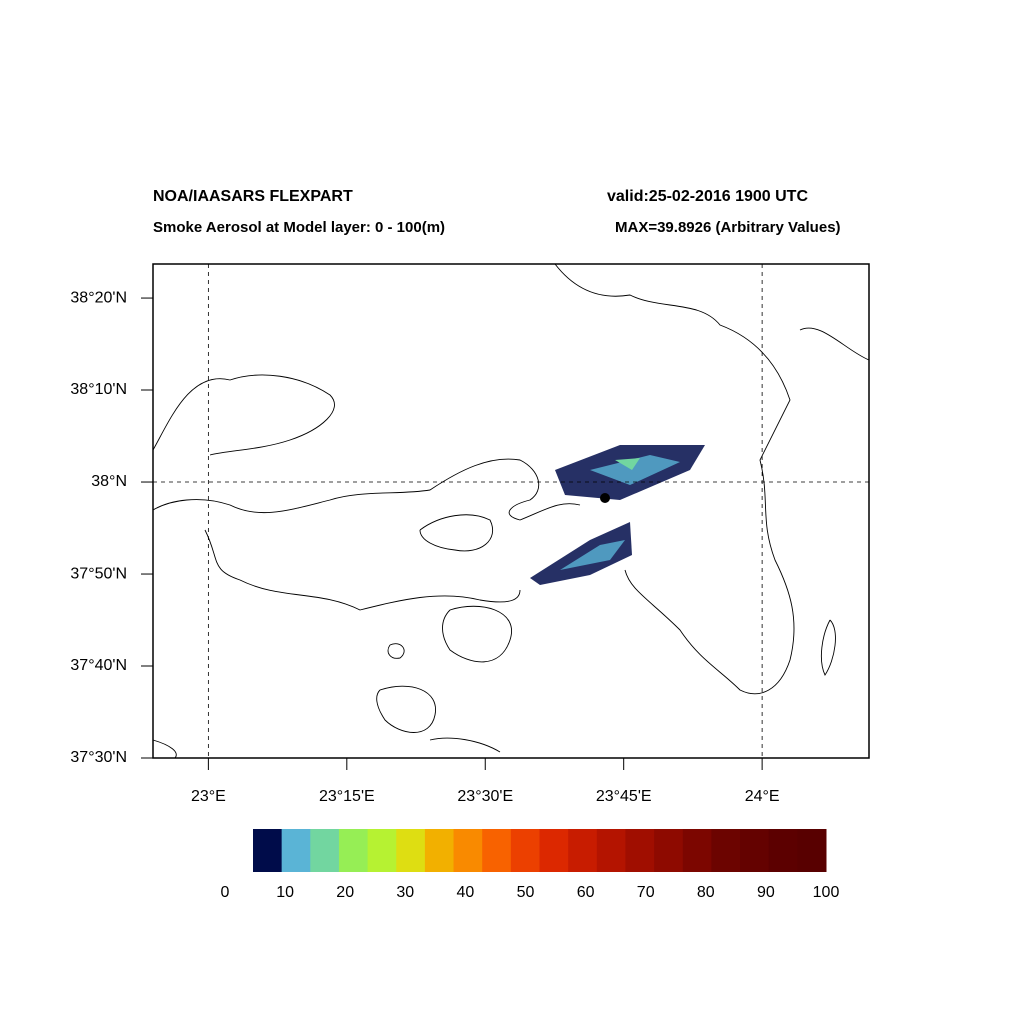 Image resolution: width=1024 pixels, height=1029 pixels. Describe the element at coordinates (646, 892) in the screenshot. I see `colorbar-label: 70` at that location.